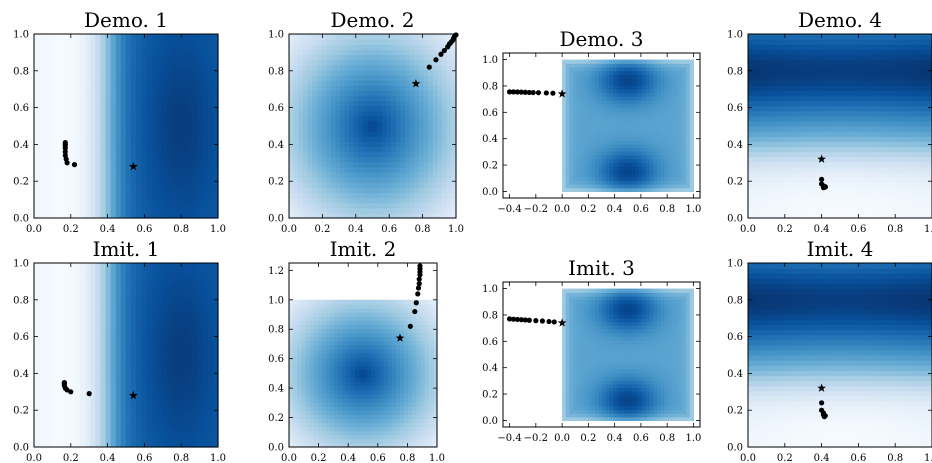 The width and height of the screenshot is (932, 463). Describe the element at coordinates (71, 229) in the screenshot. I see `x-tick-label: 0.2` at that location.